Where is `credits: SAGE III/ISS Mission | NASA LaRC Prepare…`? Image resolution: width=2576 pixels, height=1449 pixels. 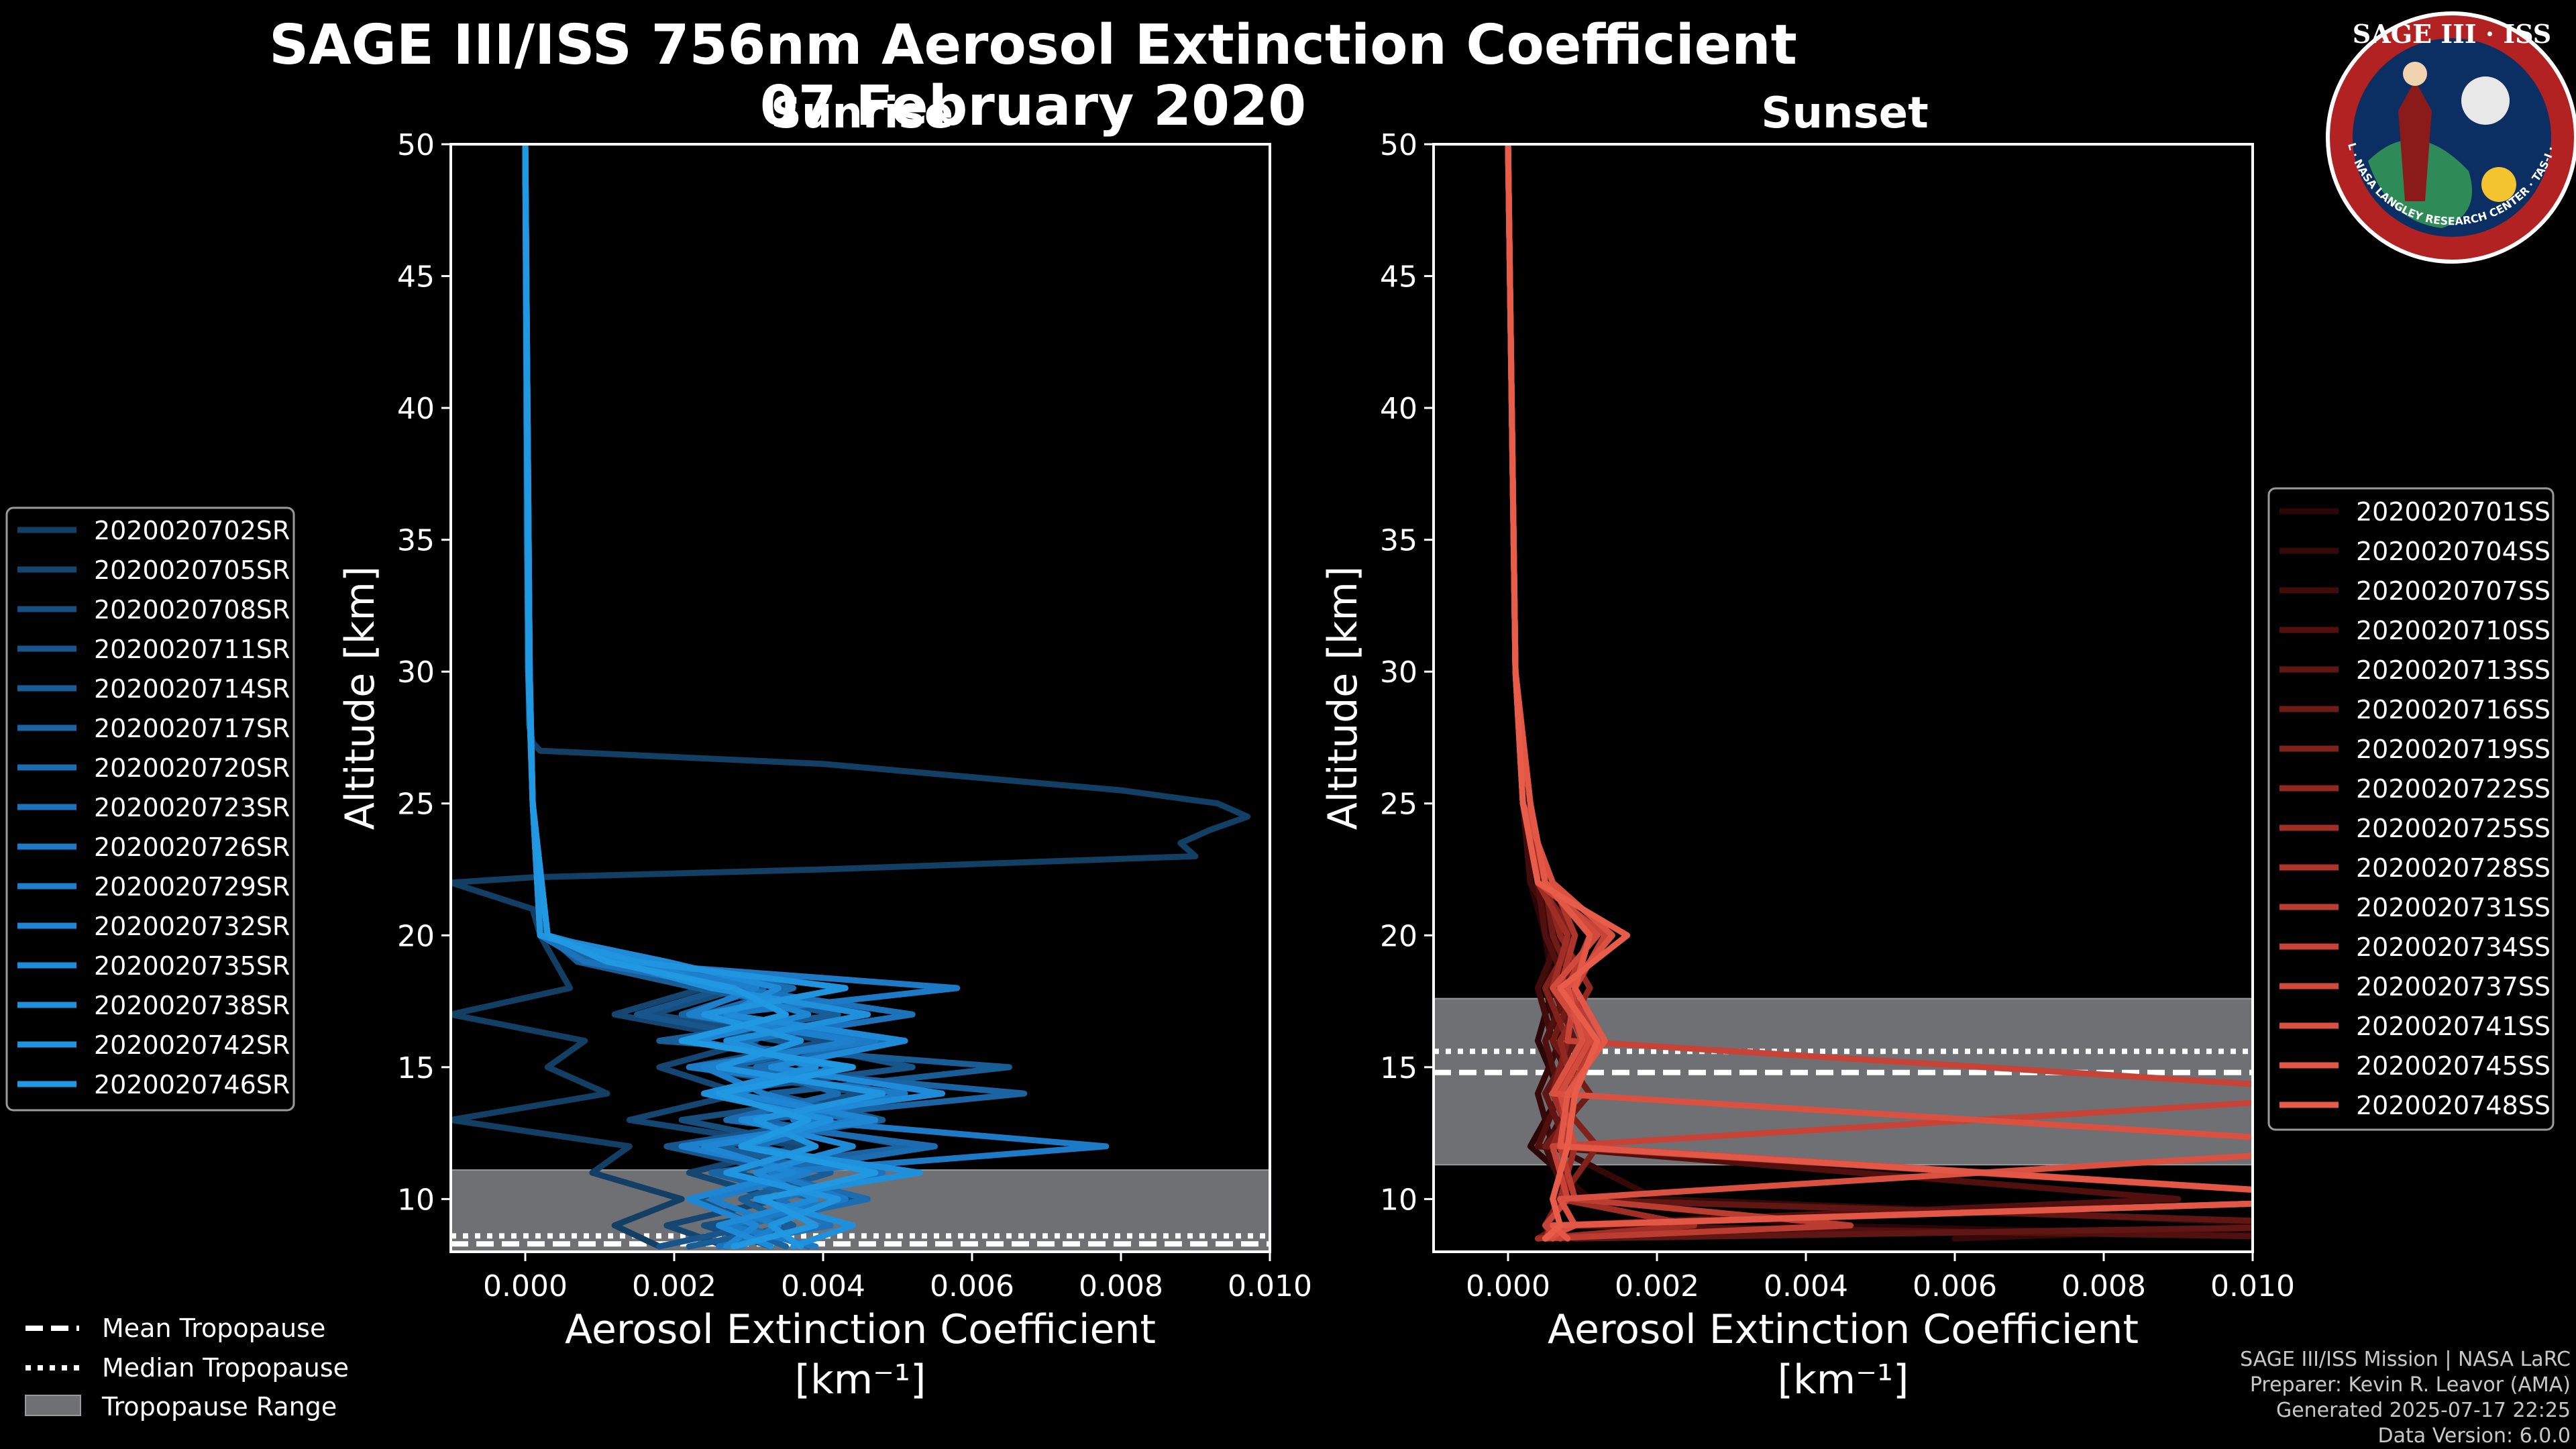
credits: SAGE III/ISS Mission | NASA LaRC Prepare… is located at coordinates (2405, 1398).